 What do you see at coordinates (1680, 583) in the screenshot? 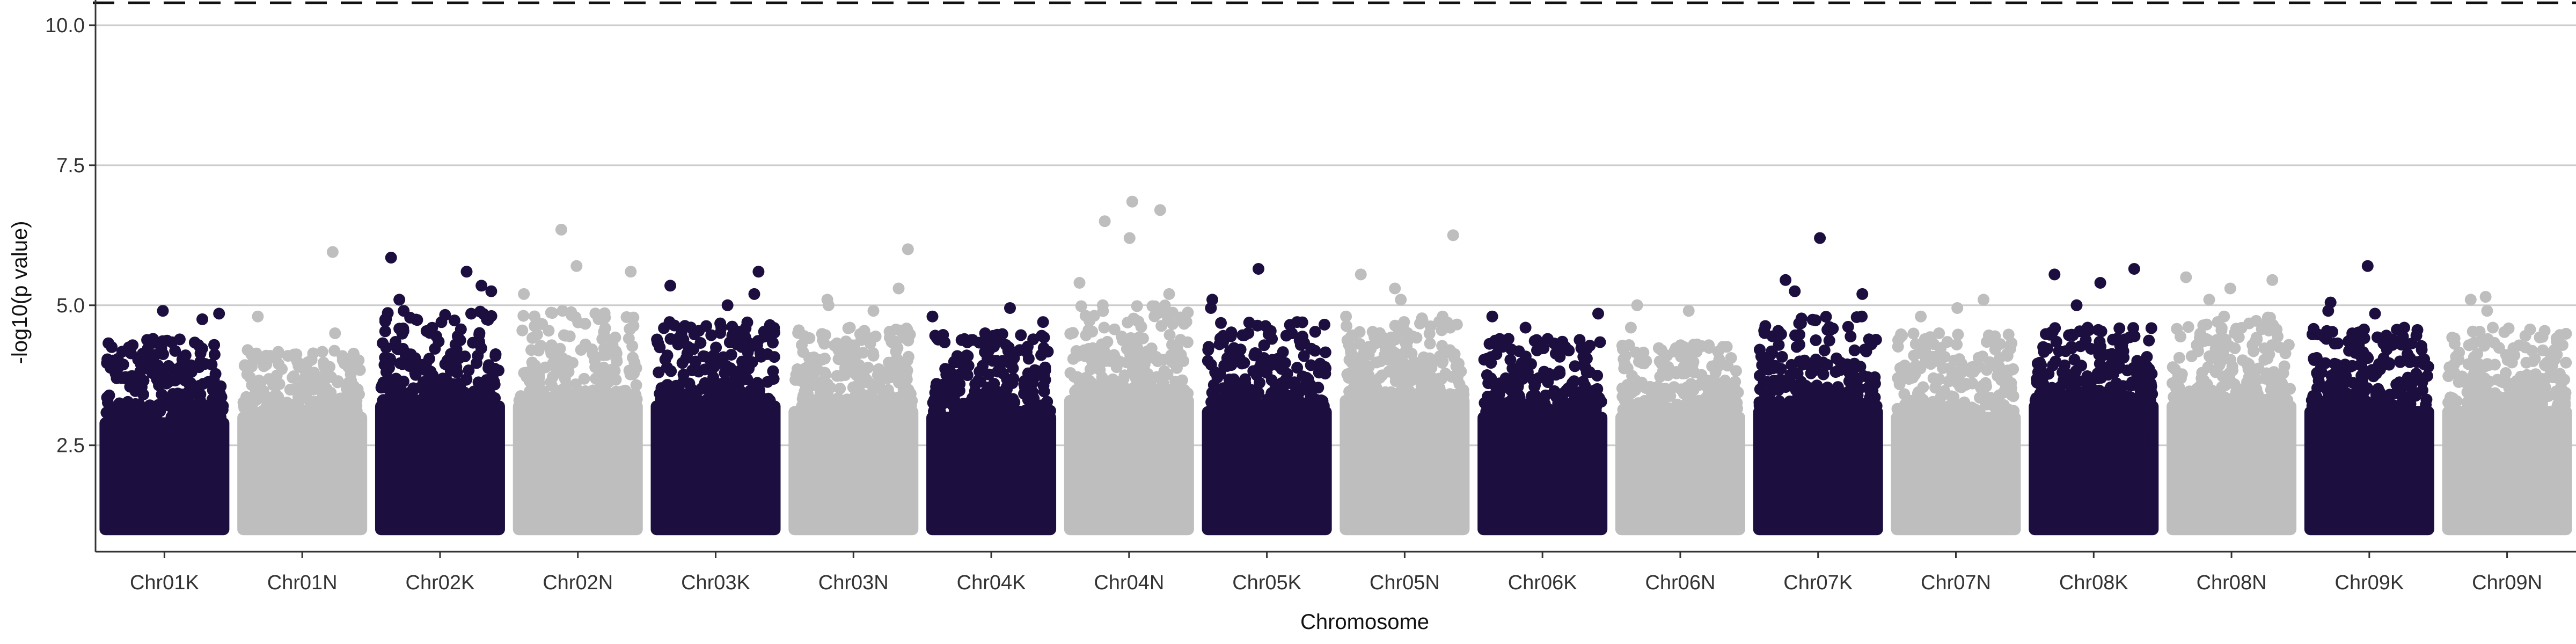
I see `x-tick-label: Chr06N` at bounding box center [1680, 583].